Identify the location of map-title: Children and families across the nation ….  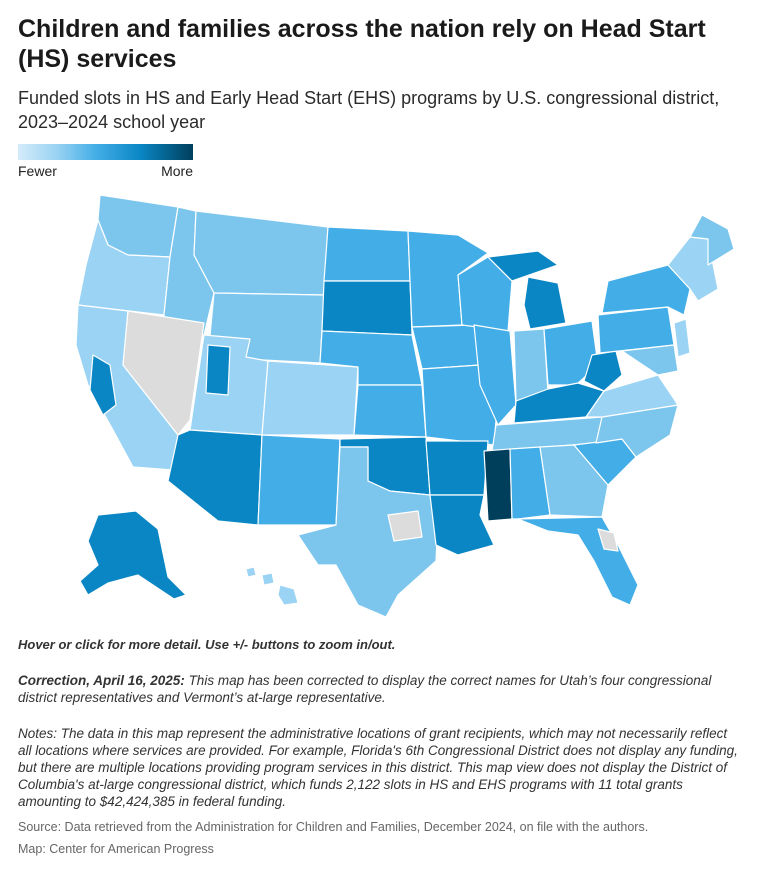
(362, 44).